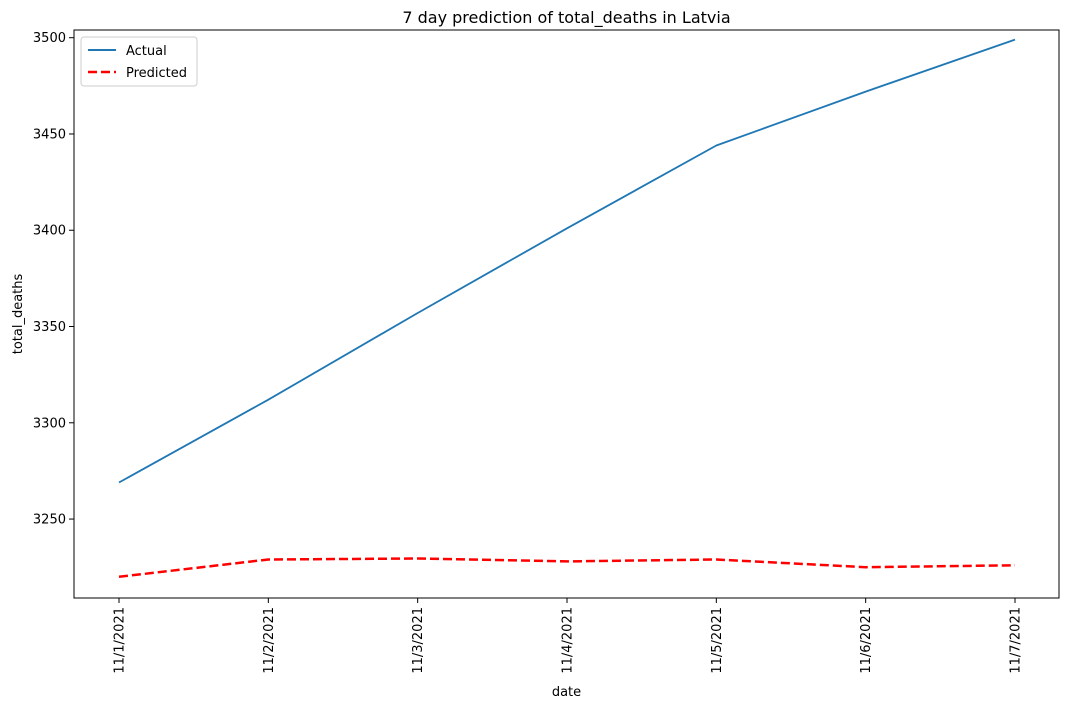 The width and height of the screenshot is (1070, 709). I want to click on y-tick-label: 3350, so click(49, 327).